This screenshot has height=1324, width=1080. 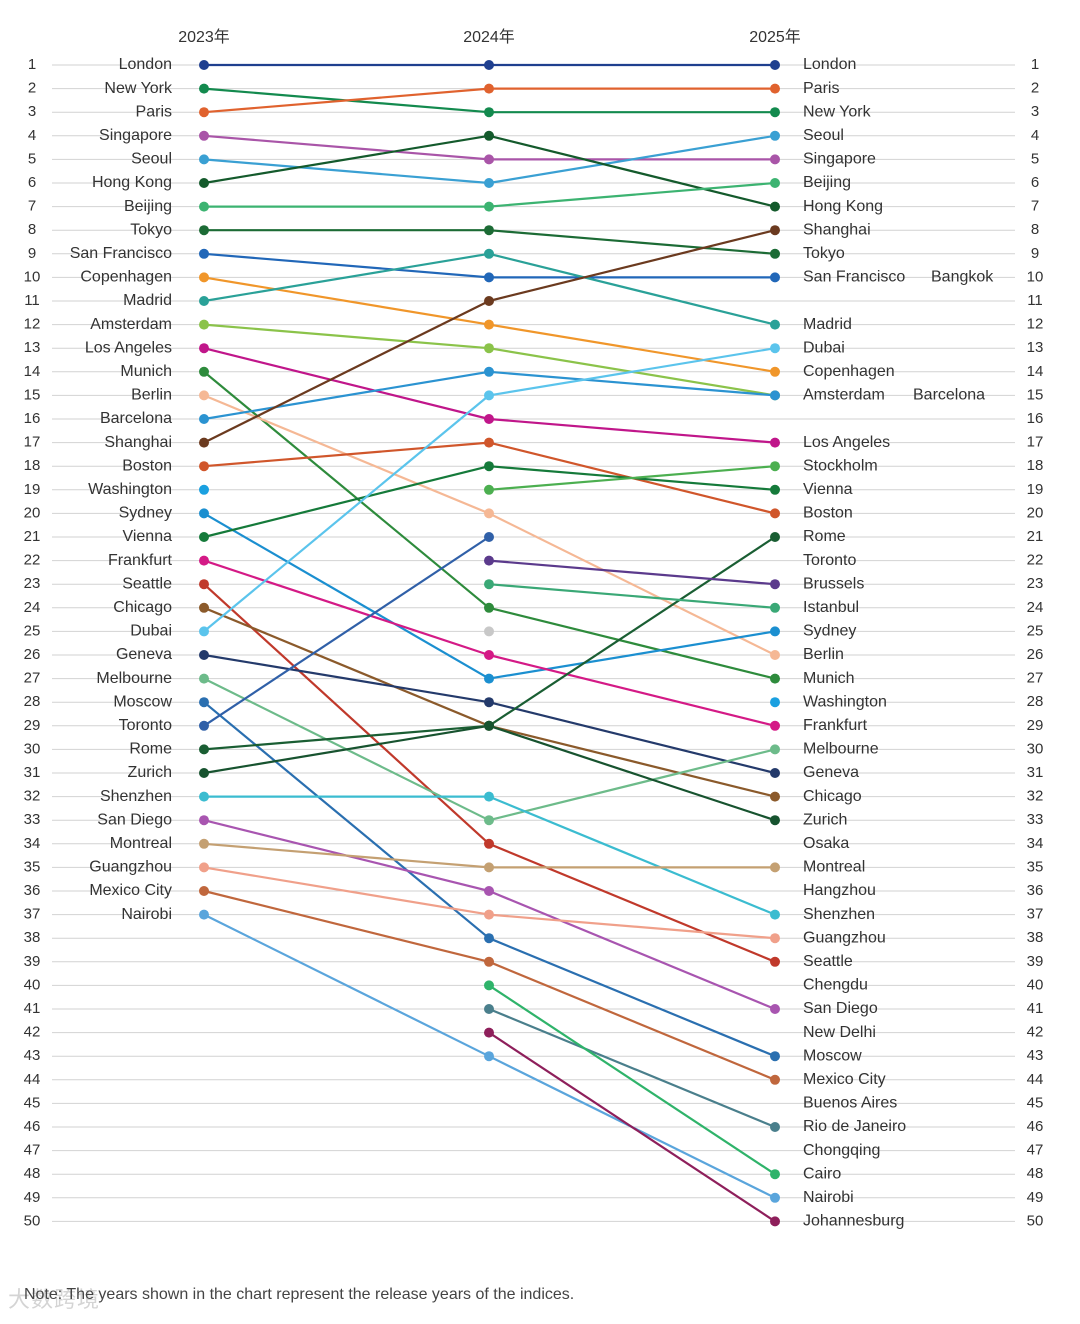 I want to click on rank-number-left-28: 28, so click(x=32, y=701).